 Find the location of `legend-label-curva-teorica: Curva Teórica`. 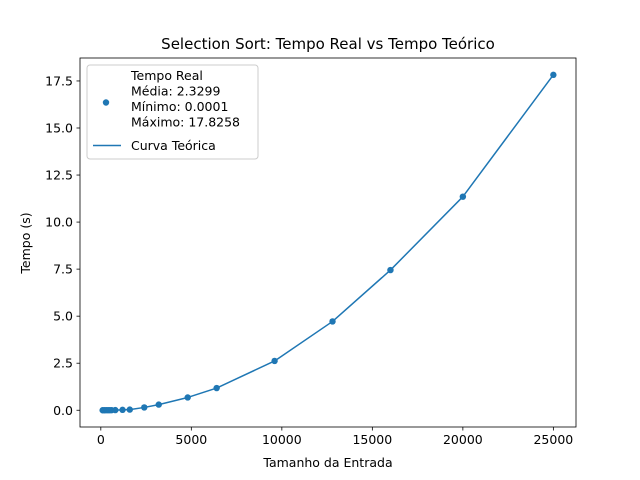

legend-label-curva-teorica: Curva Teórica is located at coordinates (173, 145).